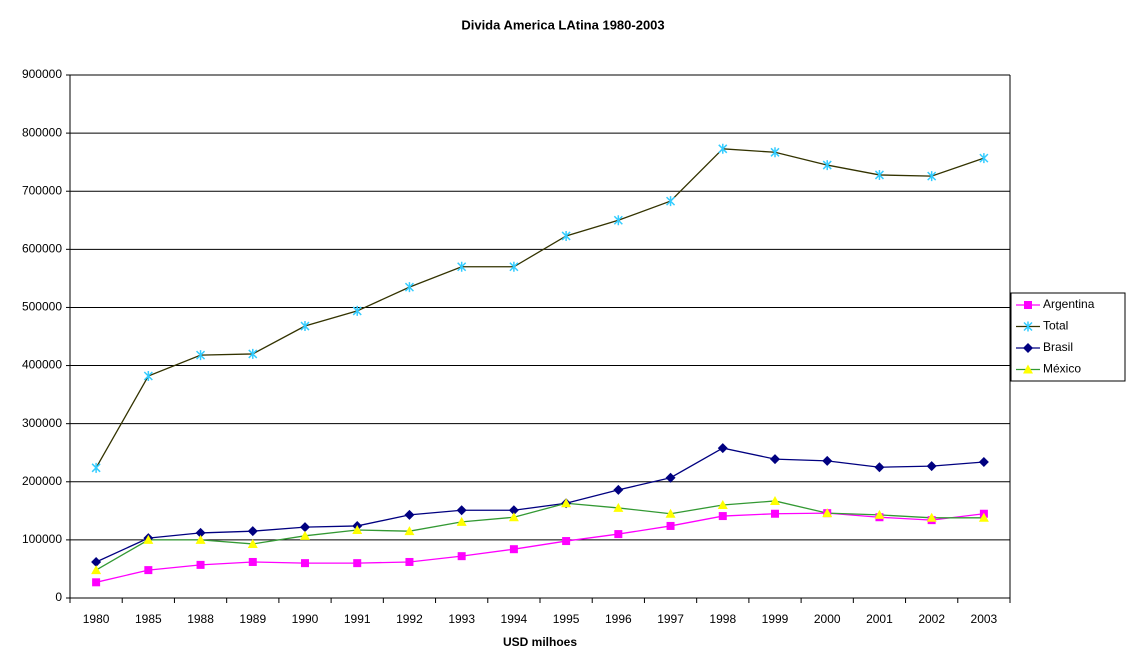  What do you see at coordinates (42, 307) in the screenshot?
I see `y-tick-label: 500000` at bounding box center [42, 307].